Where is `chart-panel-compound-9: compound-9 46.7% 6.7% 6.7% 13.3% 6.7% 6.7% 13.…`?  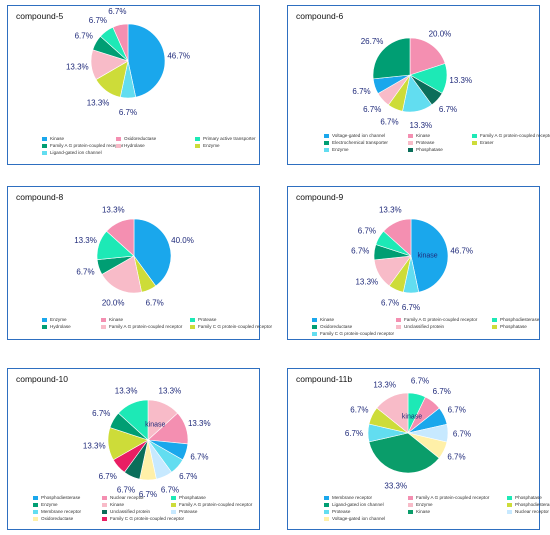 chart-panel-compound-9: compound-9 46.7% 6.7% 6.7% 13.3% 6.7% 6.7% 13.… is located at coordinates (413, 263).